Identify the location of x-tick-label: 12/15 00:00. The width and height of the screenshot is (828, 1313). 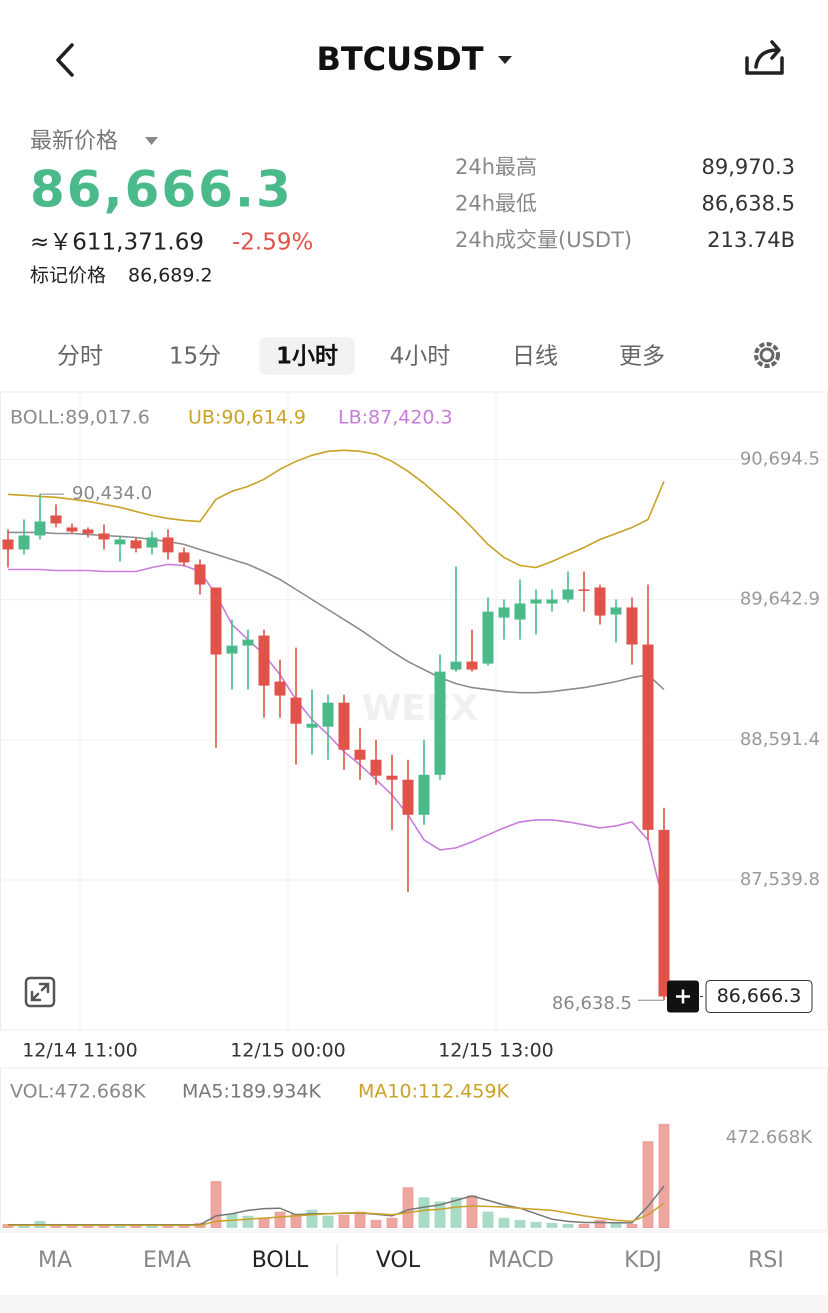
(288, 1051).